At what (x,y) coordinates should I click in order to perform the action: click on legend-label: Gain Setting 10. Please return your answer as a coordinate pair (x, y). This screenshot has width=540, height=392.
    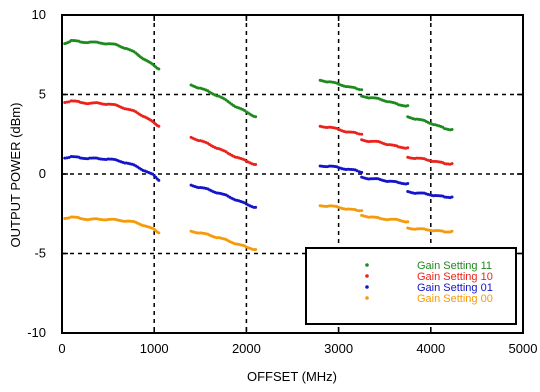
    Looking at the image, I should click on (455, 277).